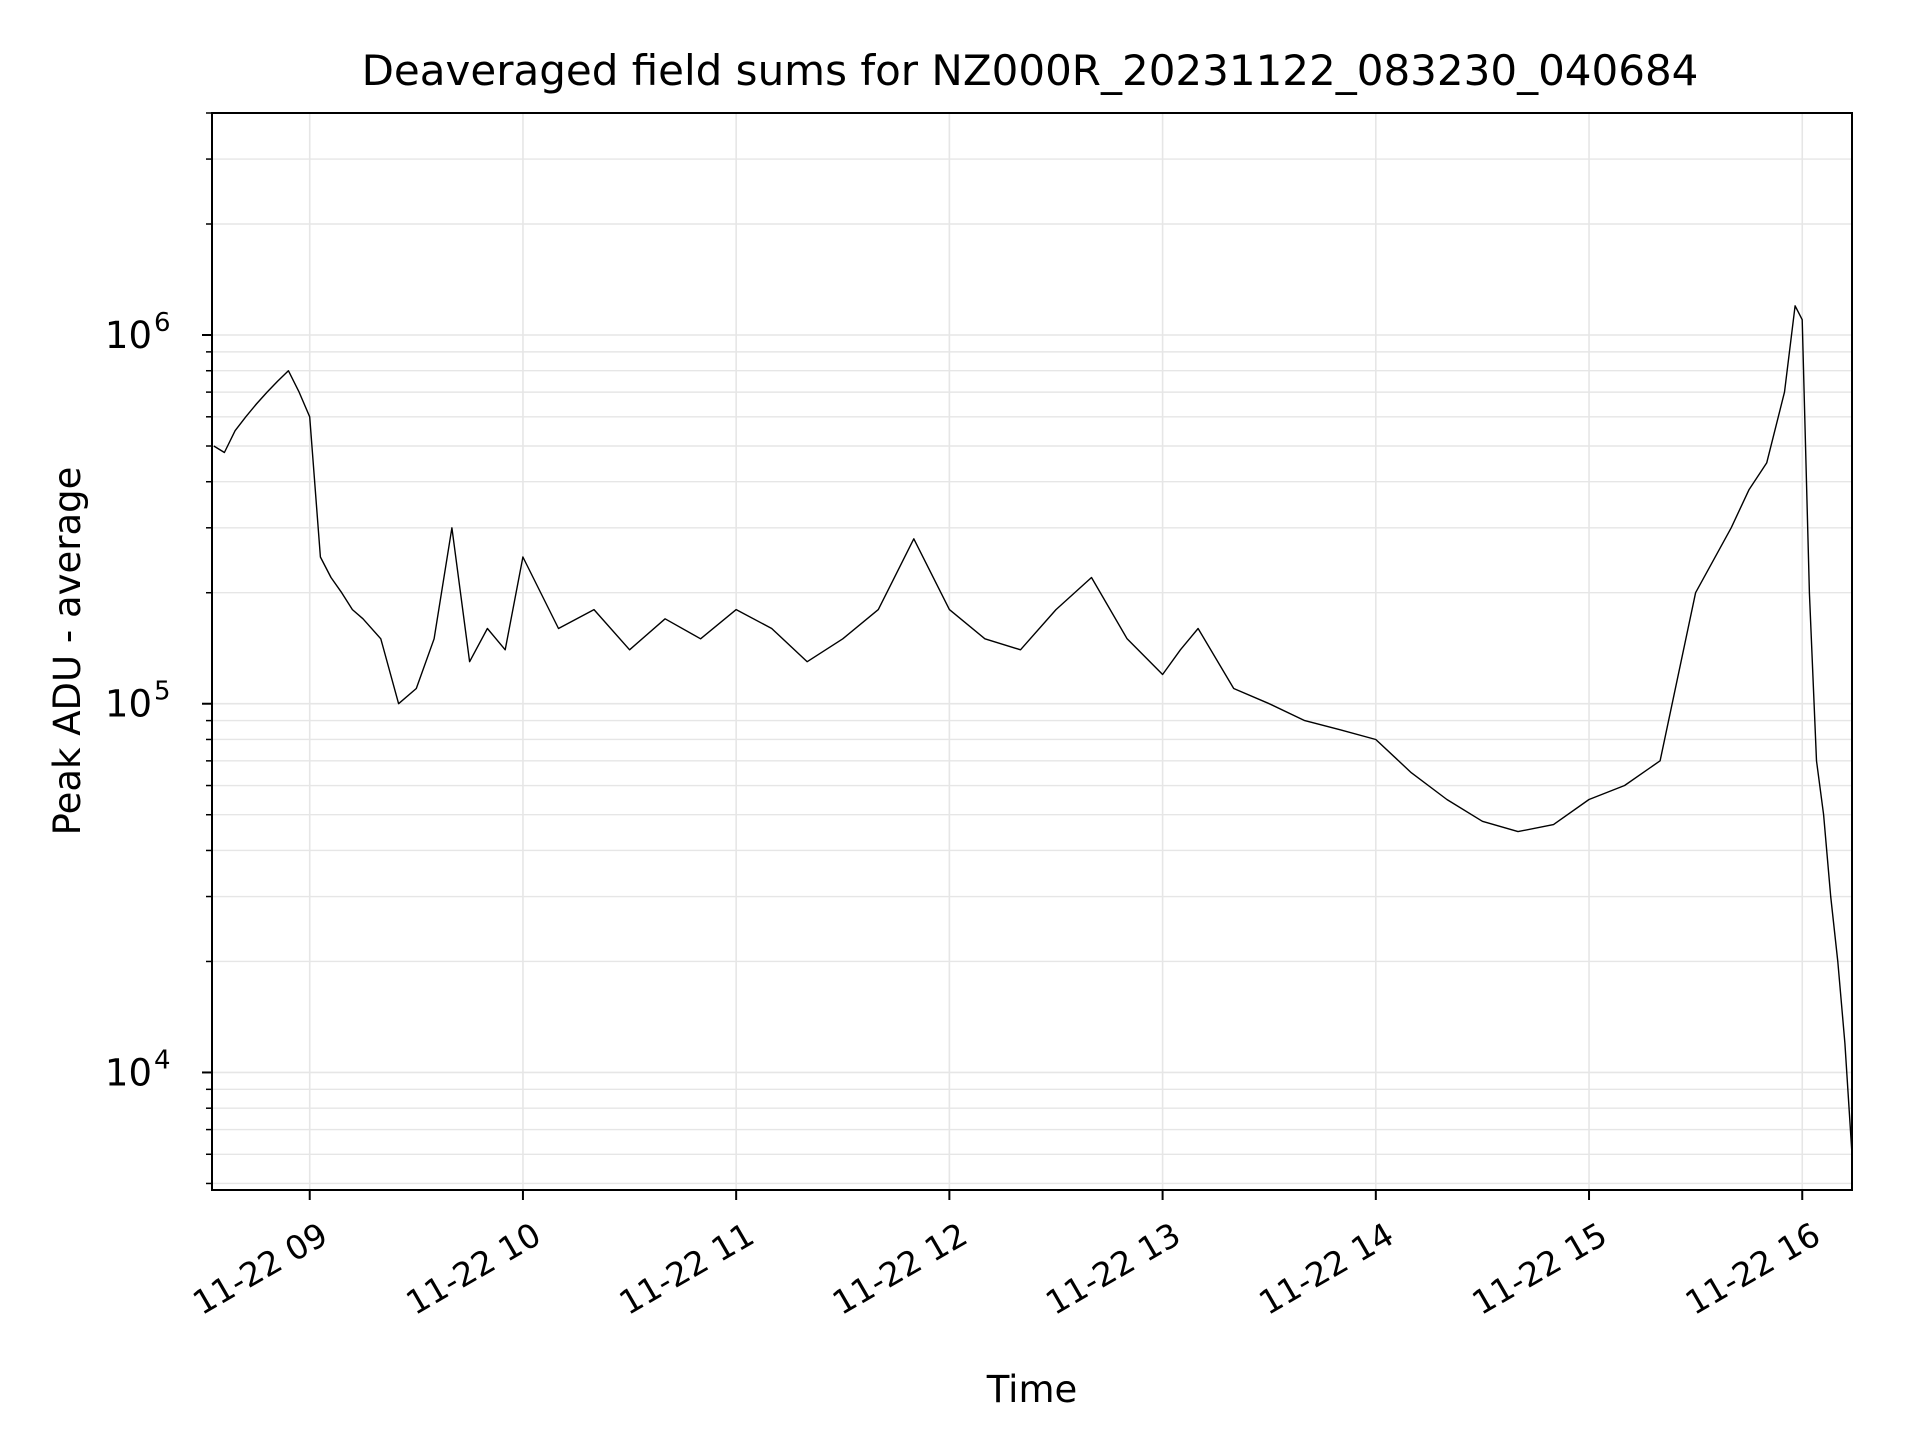 The image size is (1920, 1444). Describe the element at coordinates (162, 323) in the screenshot. I see `y-tick-label-exponent: 6` at that location.